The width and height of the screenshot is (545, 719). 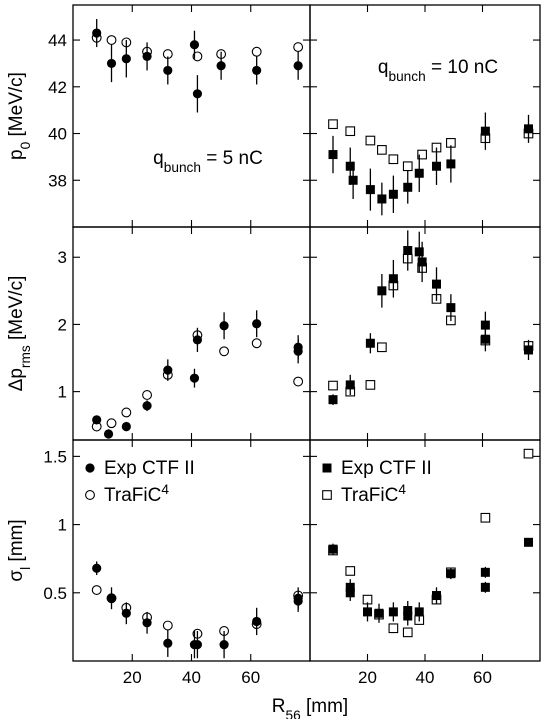 I want to click on y-axis-label: σl [mm], so click(x=19, y=550).